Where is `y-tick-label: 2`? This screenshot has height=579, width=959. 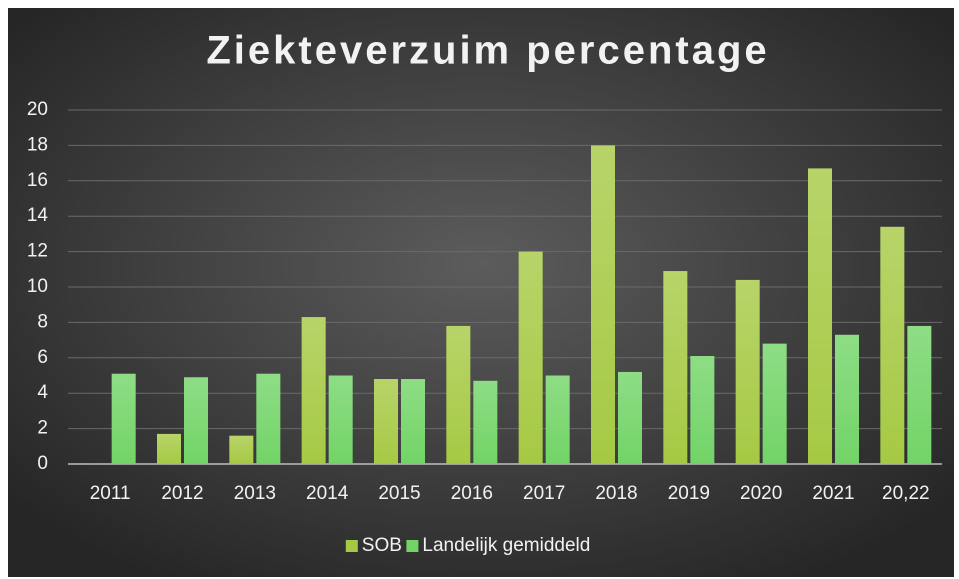 y-tick-label: 2 is located at coordinates (42, 428).